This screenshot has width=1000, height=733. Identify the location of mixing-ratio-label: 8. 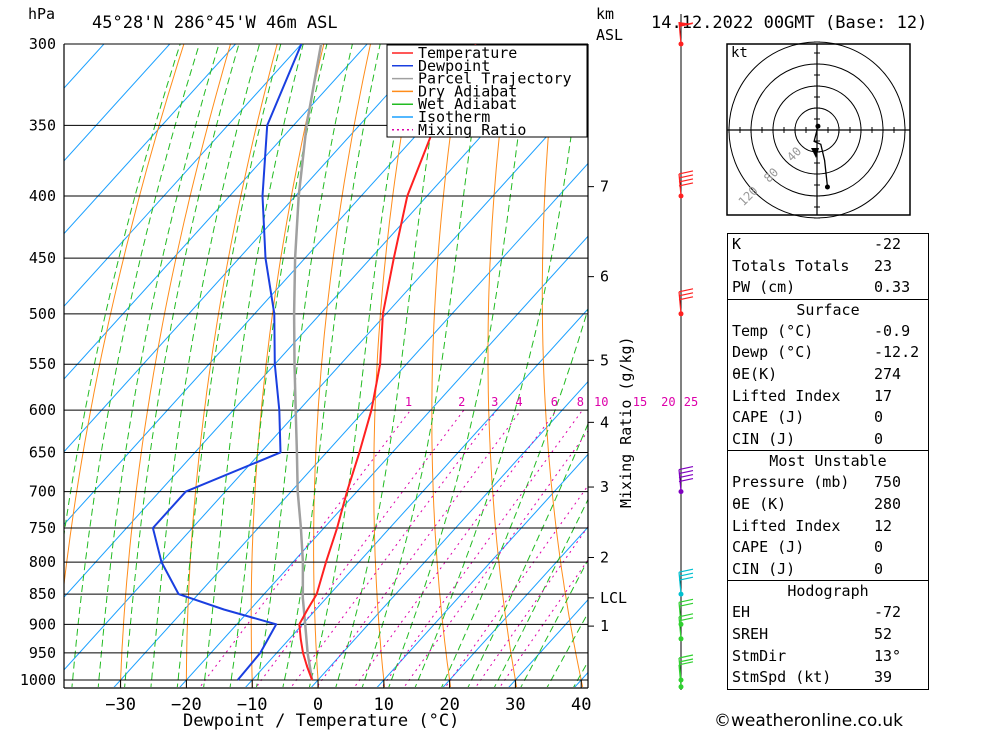
(580, 402).